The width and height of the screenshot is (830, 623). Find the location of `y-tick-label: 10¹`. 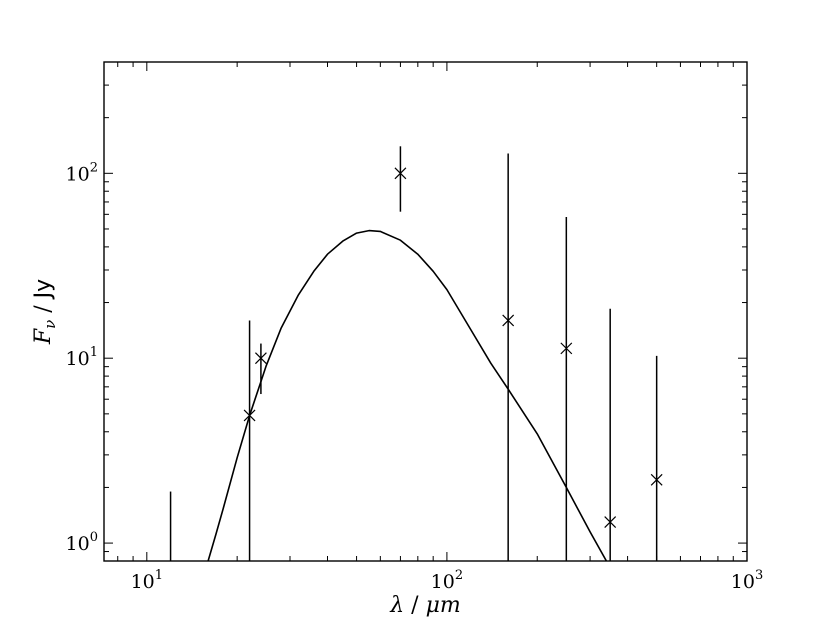

y-tick-label: 10¹ is located at coordinates (82, 357).